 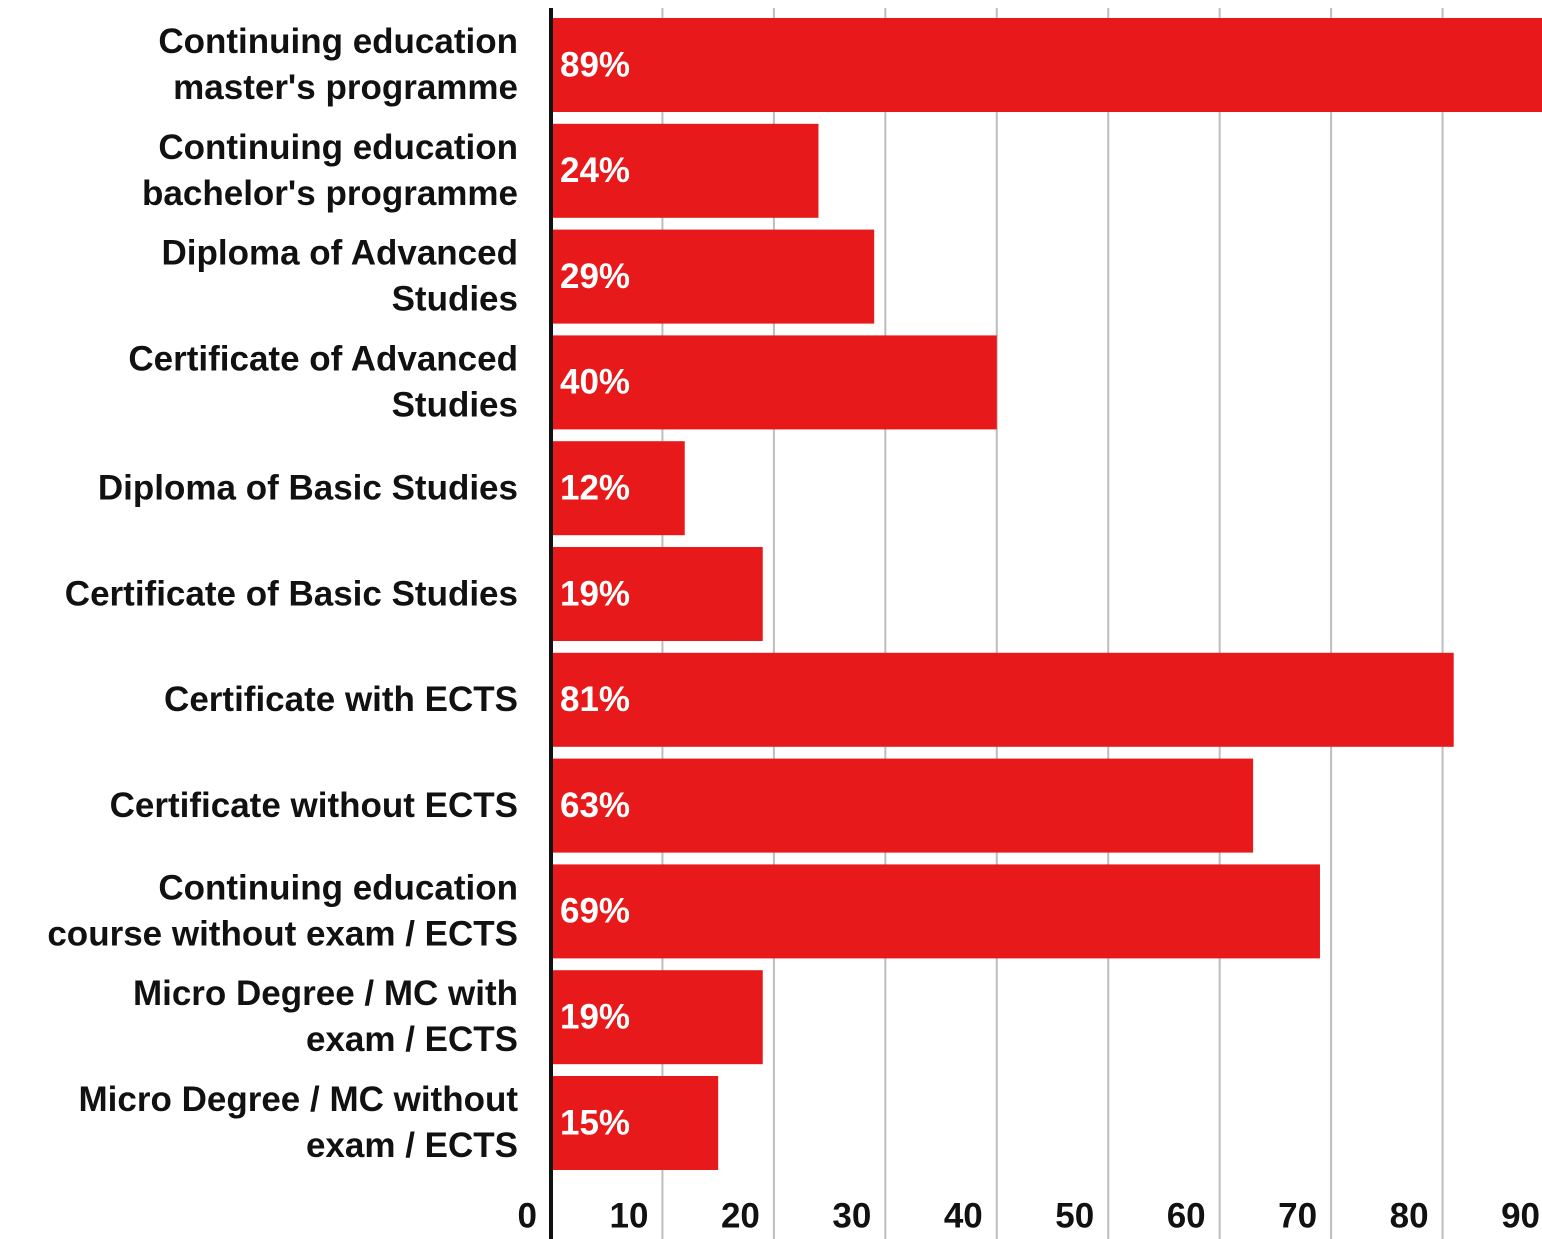 What do you see at coordinates (595, 64) in the screenshot?
I see `value-label: 89%` at bounding box center [595, 64].